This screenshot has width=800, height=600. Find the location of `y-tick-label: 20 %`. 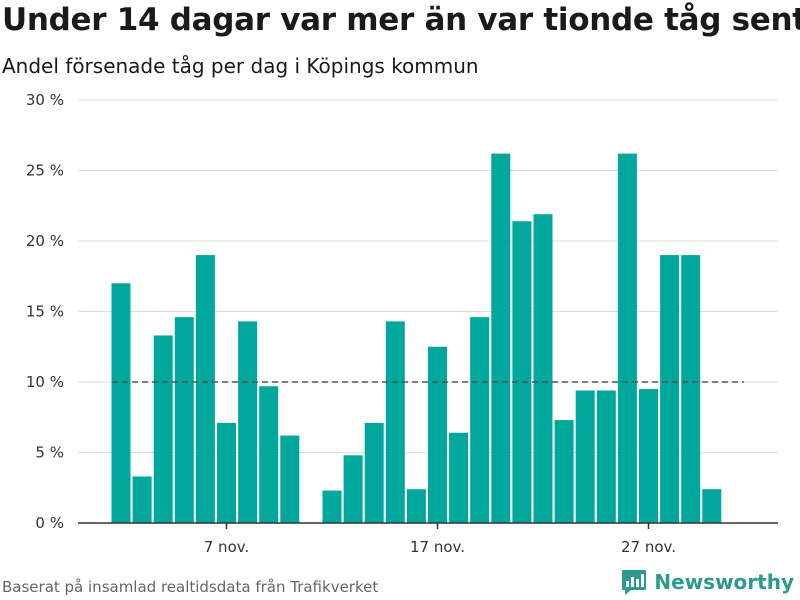

y-tick-label: 20 % is located at coordinates (45, 241).